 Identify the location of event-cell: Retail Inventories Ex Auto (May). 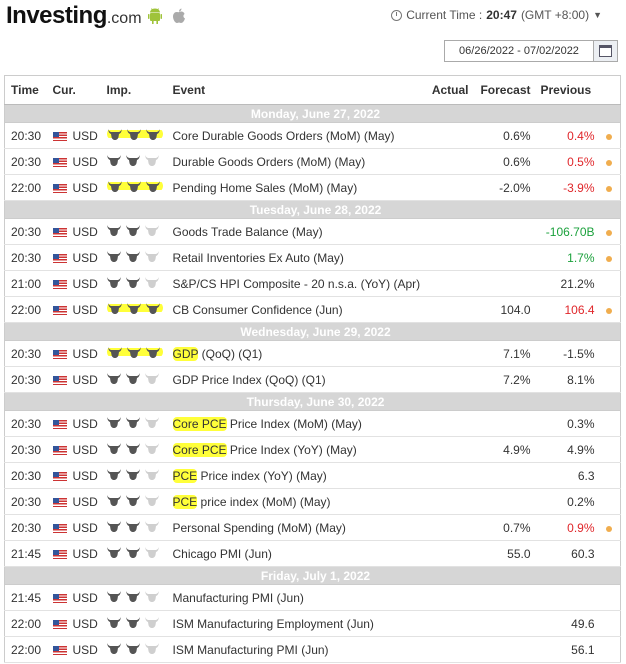
(296, 257).